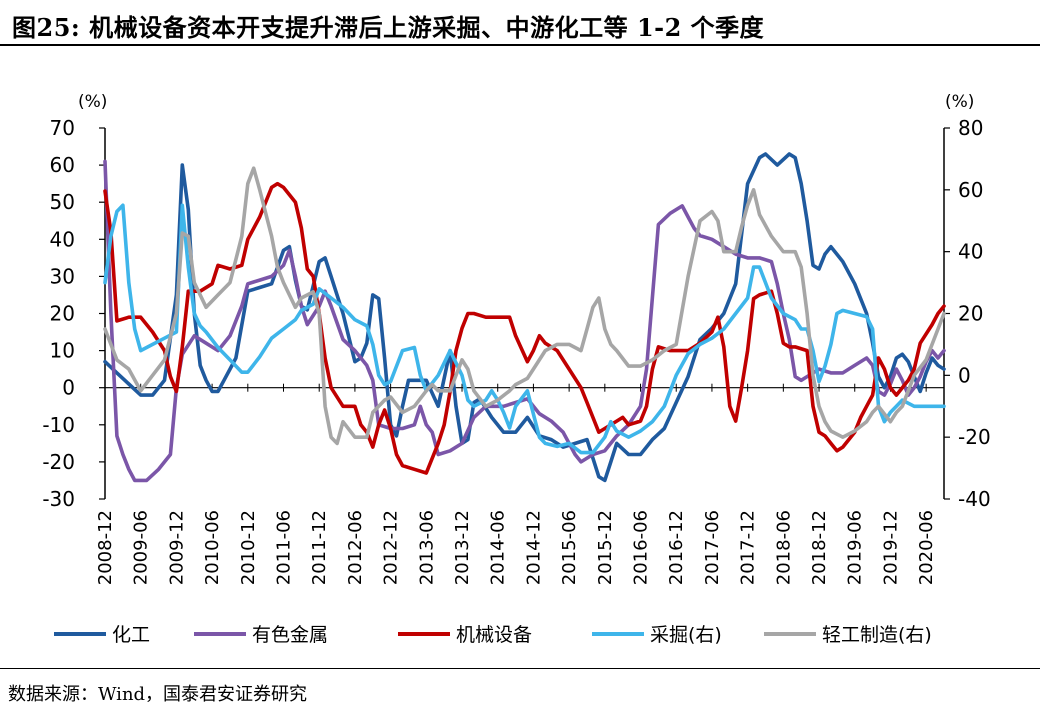 This screenshot has height=713, width=1040. What do you see at coordinates (533, 547) in the screenshot?
I see `x-tick-label: 2014-12` at bounding box center [533, 547].